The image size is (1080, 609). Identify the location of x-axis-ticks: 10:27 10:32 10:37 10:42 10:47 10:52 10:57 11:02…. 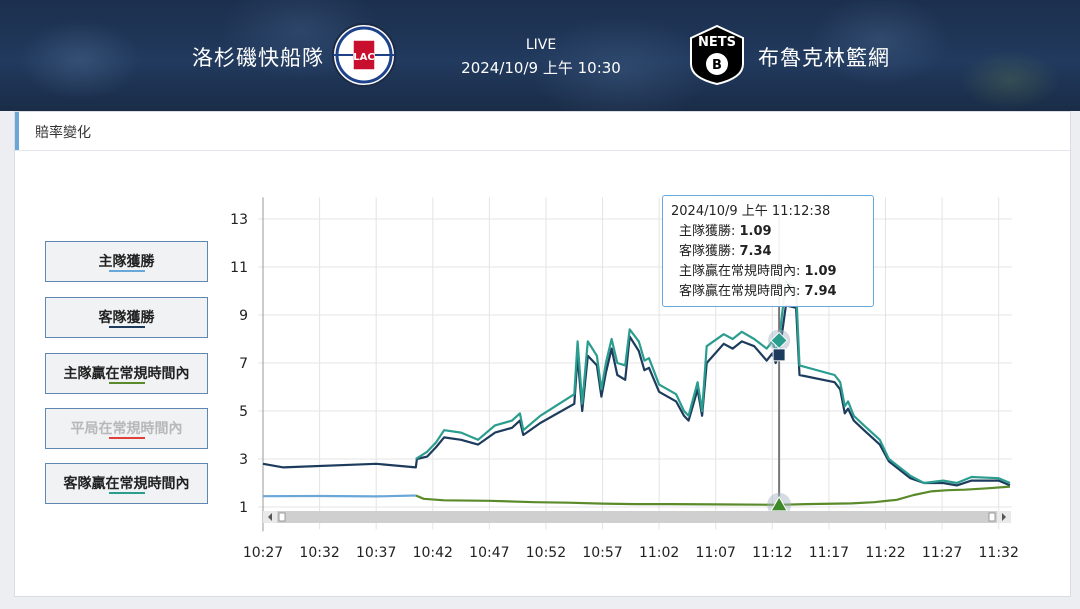
(631, 553).